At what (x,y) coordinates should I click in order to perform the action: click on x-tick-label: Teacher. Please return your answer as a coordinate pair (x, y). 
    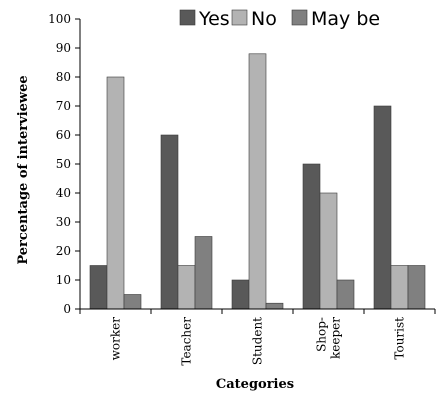
    Looking at the image, I should click on (187, 341).